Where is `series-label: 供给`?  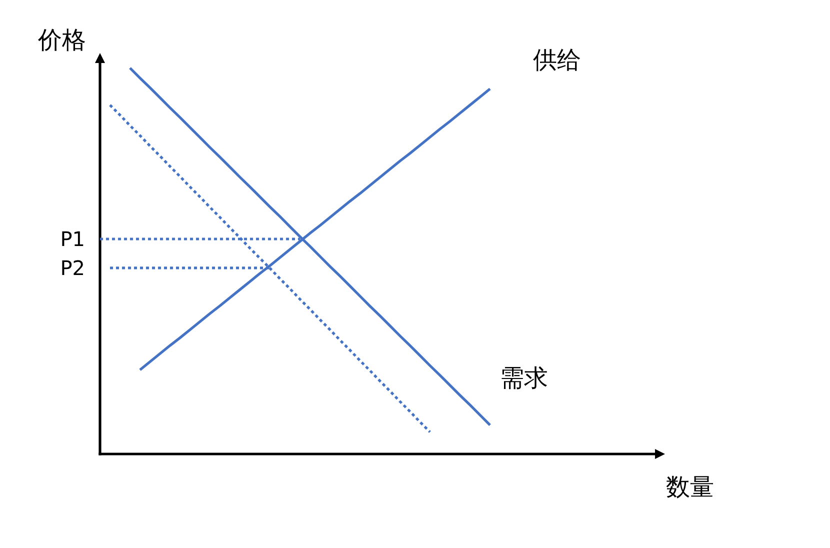
series-label: 供给 is located at coordinates (557, 60).